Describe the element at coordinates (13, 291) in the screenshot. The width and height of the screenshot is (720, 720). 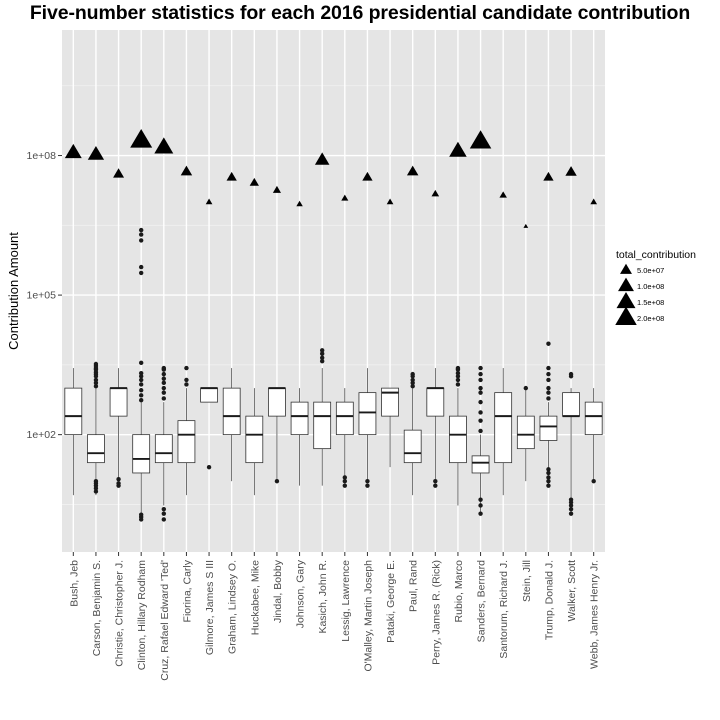
I see `y-axis-title: Contribution Amount` at that location.